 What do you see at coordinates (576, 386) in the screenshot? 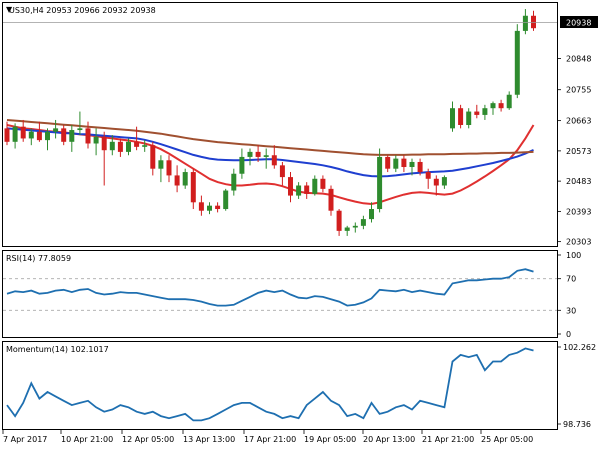
I see `momentum-axis: 102.262 98.736` at bounding box center [576, 386].